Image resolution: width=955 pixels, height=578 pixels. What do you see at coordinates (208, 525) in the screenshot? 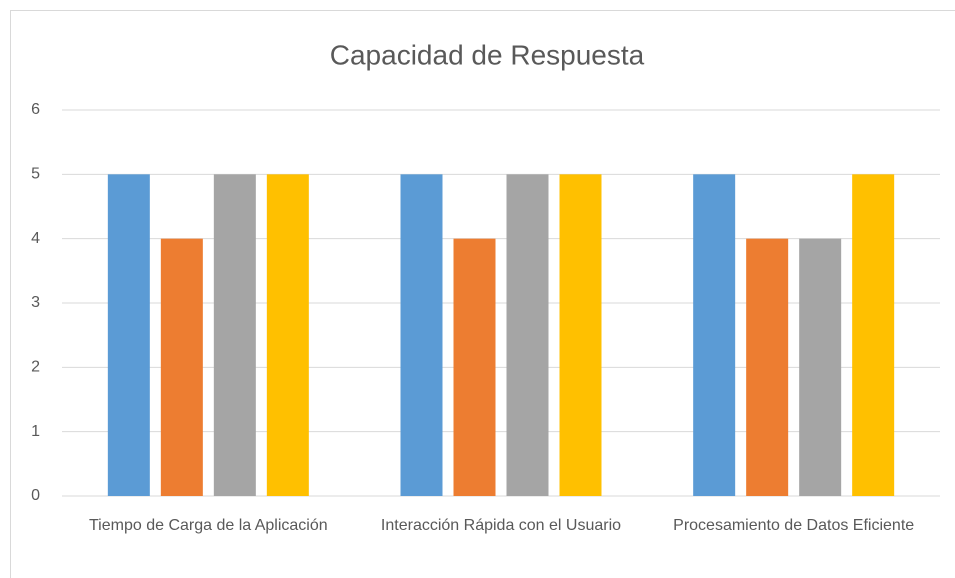
I see `x-tick-label: Tiempo de Carga de la Aplicación` at bounding box center [208, 525].